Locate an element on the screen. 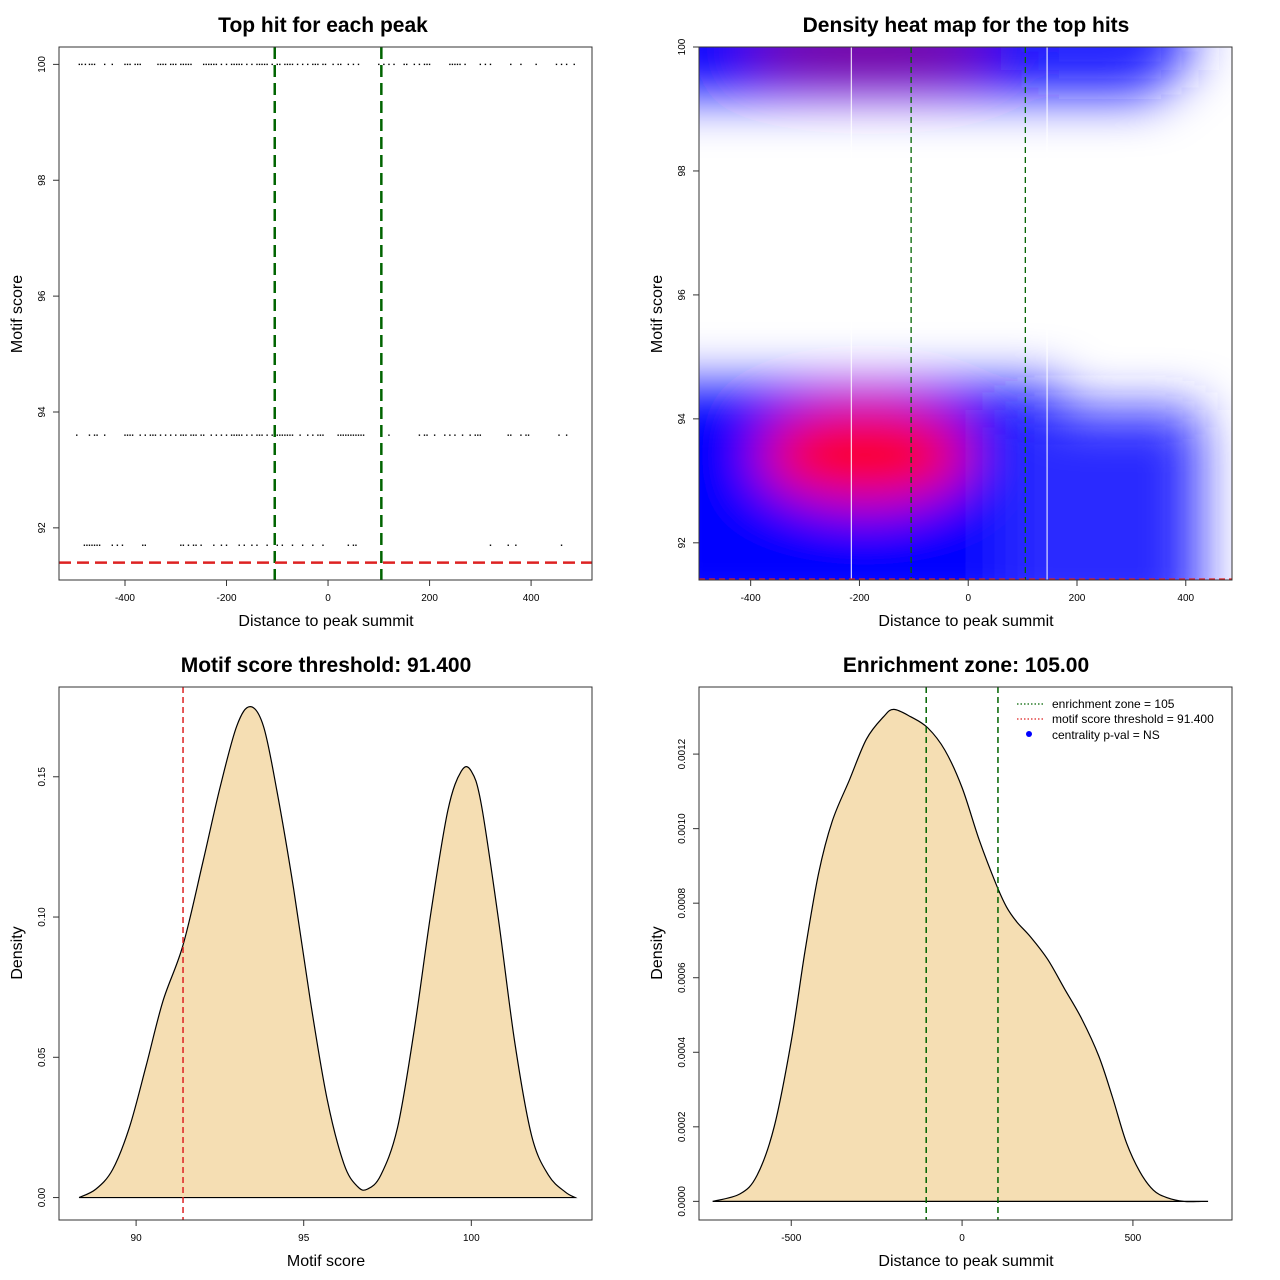 This screenshot has height=1280, width=1280. distance-density-x-tick-label: -500 is located at coordinates (791, 1238).